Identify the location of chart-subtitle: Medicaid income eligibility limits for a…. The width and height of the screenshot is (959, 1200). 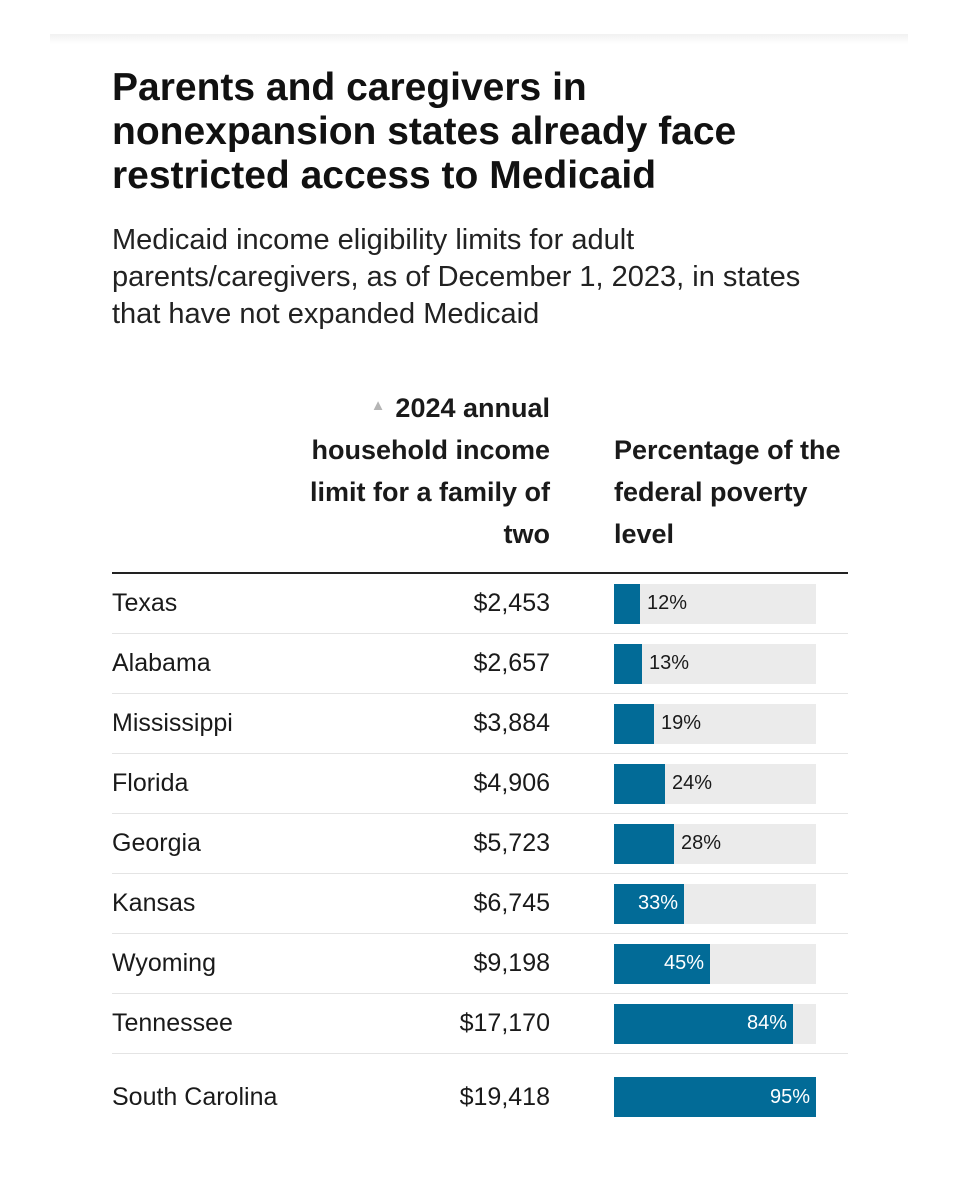
(456, 277).